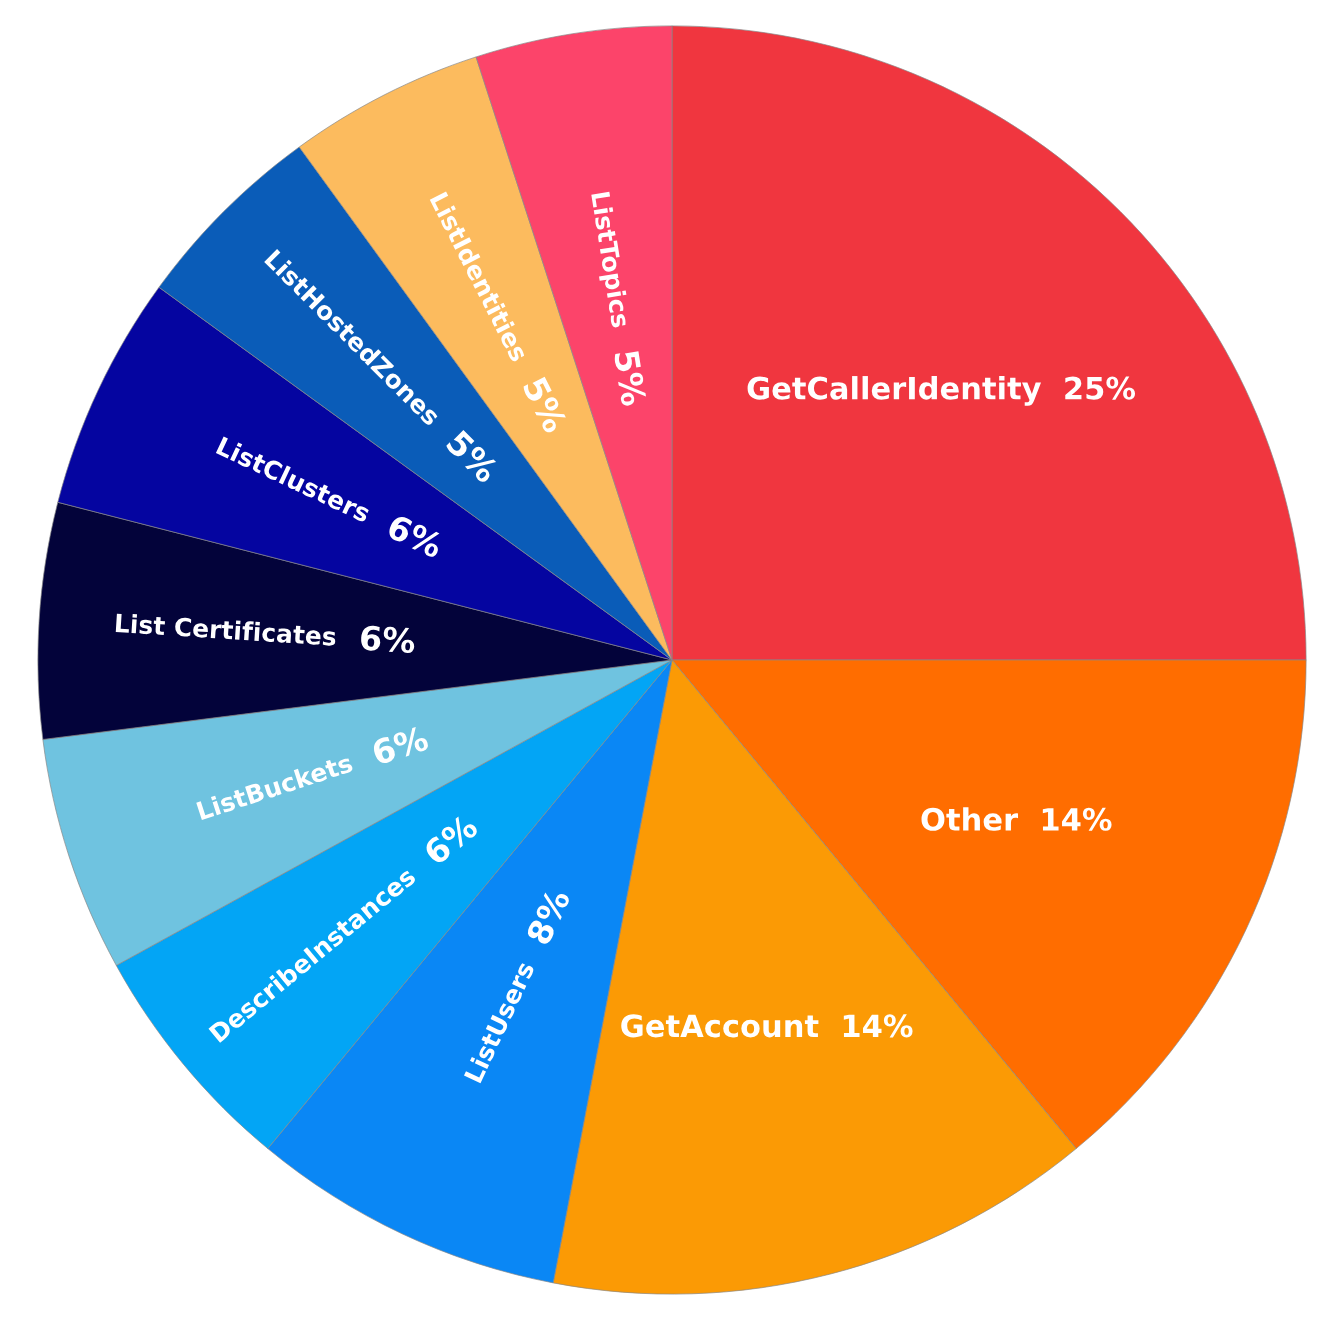  What do you see at coordinates (941, 391) in the screenshot?
I see `slice-label: GetCallerIdentity 25%` at bounding box center [941, 391].